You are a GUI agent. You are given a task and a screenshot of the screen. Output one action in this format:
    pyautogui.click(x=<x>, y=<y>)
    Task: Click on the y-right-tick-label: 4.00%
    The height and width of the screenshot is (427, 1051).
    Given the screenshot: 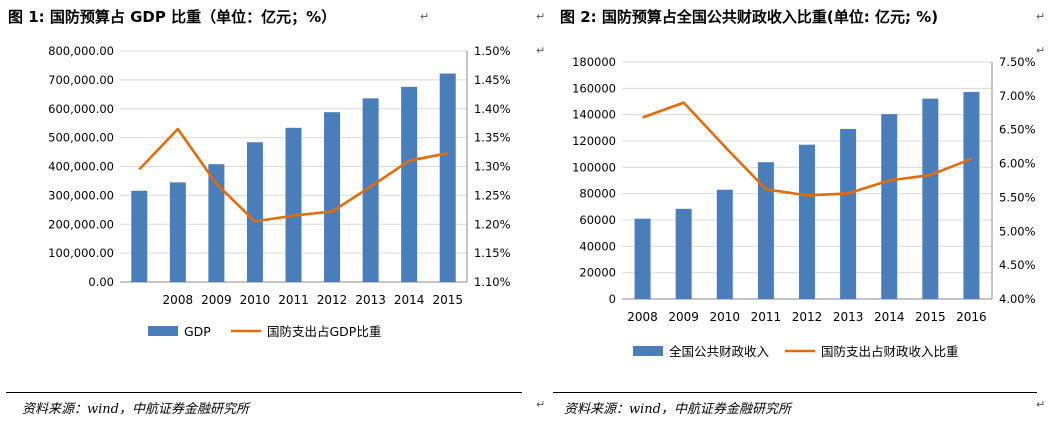 What is the action you would take?
    pyautogui.click(x=1017, y=299)
    